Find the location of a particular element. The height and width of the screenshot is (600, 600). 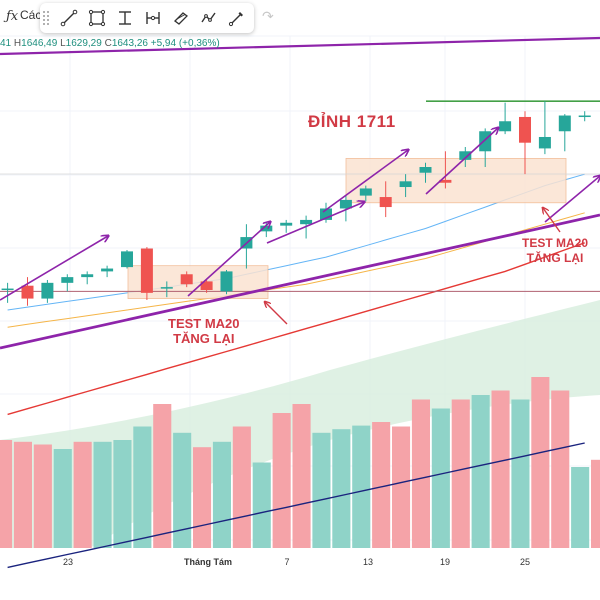

x-tick-label: Tháng Tám is located at coordinates (208, 562).